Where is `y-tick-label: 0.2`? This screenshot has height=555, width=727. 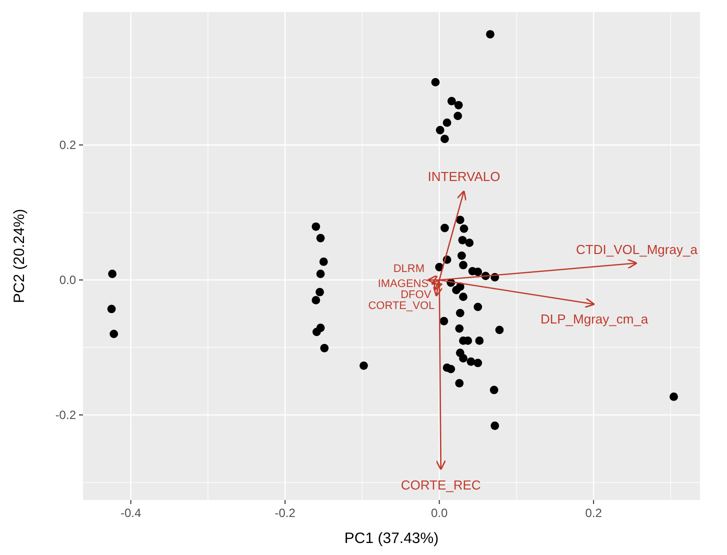 y-tick-label: 0.2 is located at coordinates (67, 145).